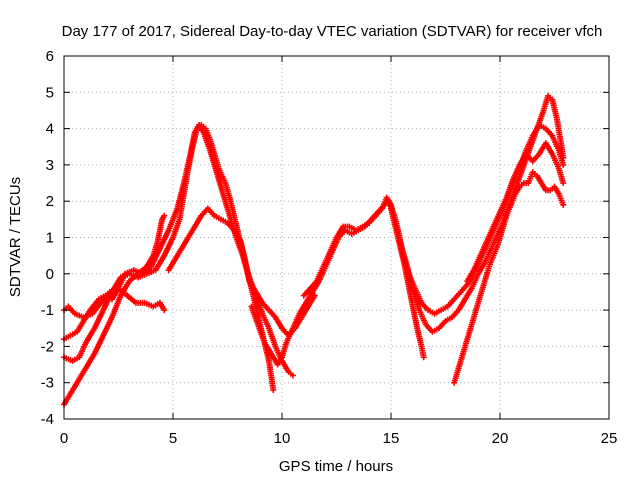 The height and width of the screenshot is (480, 640). I want to click on x-tick-label: 5, so click(173, 438).